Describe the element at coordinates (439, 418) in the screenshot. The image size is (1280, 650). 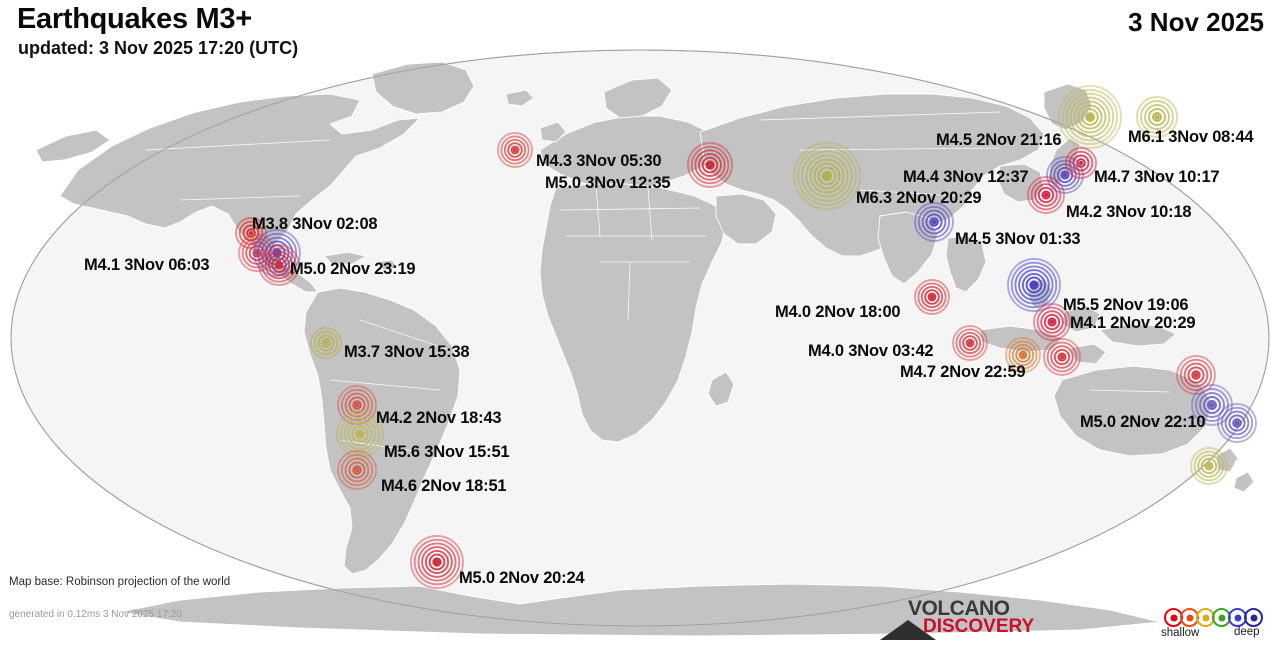
I see `quake-label: M4.2 2Nov 18:43` at that location.